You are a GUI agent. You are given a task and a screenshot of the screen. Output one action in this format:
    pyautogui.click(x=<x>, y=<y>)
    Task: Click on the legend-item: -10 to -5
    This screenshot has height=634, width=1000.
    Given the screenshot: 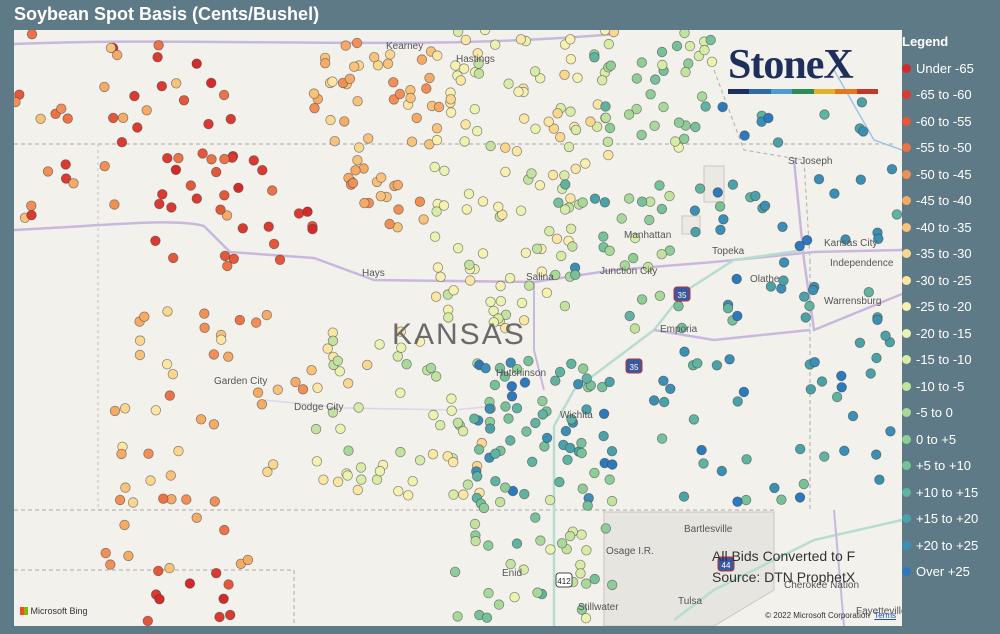 What is the action you would take?
    pyautogui.click(x=951, y=386)
    